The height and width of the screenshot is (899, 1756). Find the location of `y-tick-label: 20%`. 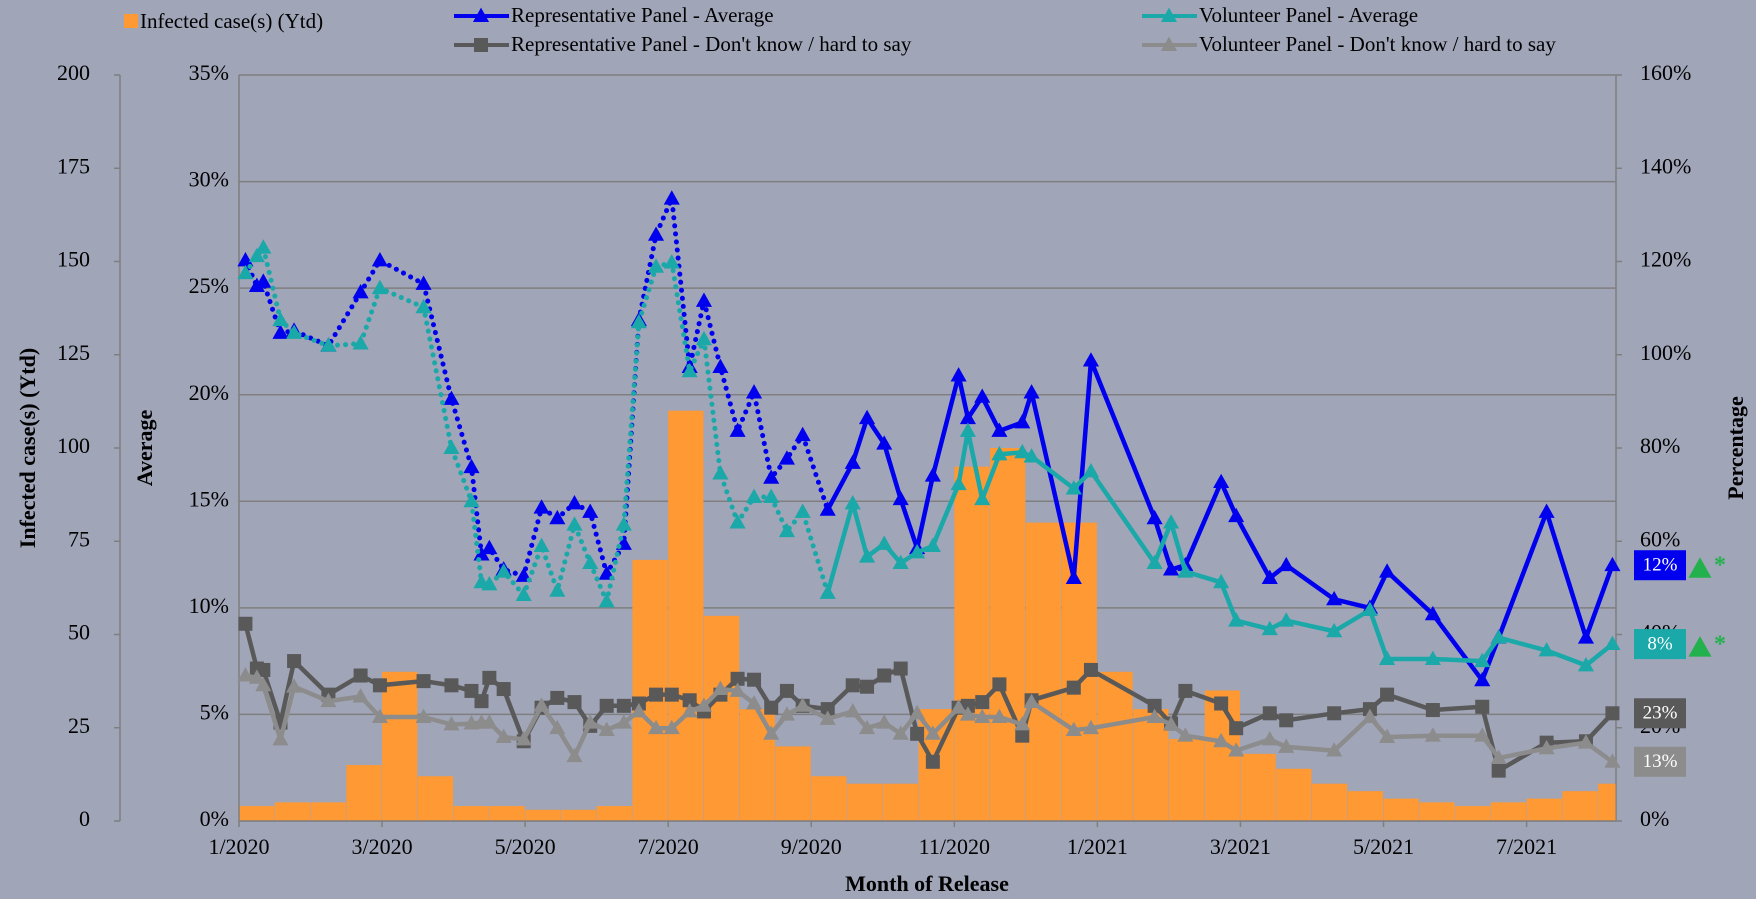

y-tick-label: 20% is located at coordinates (209, 392).